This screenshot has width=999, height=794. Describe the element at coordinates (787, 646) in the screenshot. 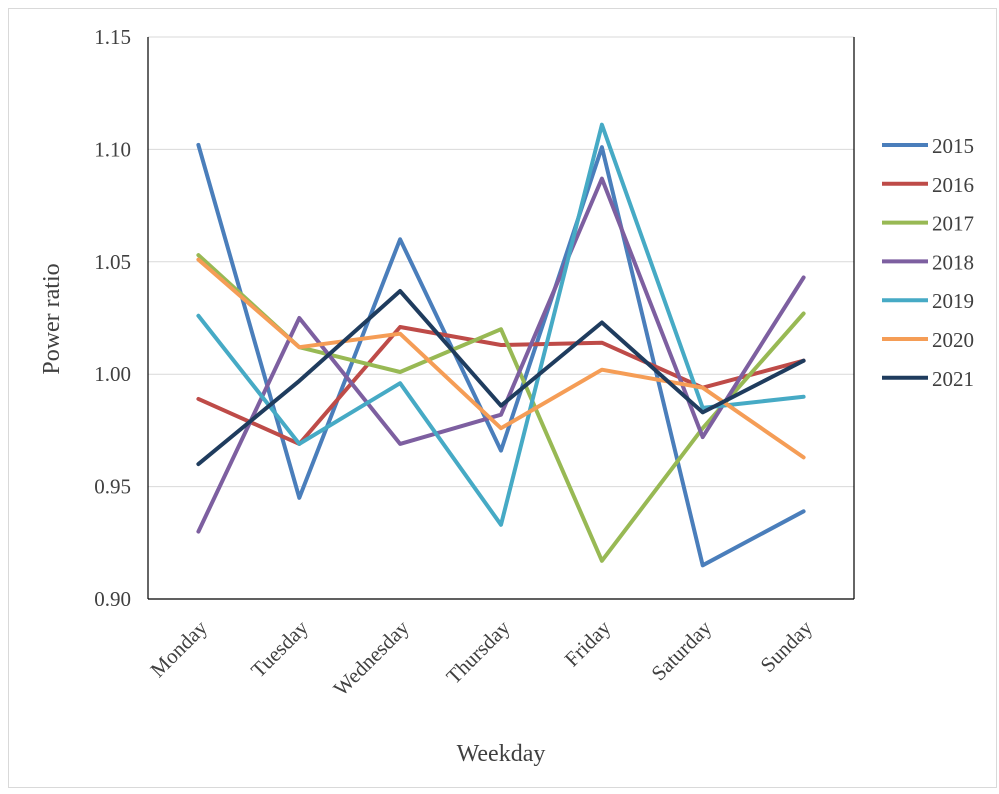

I see `x-tick-label: Sunday` at that location.